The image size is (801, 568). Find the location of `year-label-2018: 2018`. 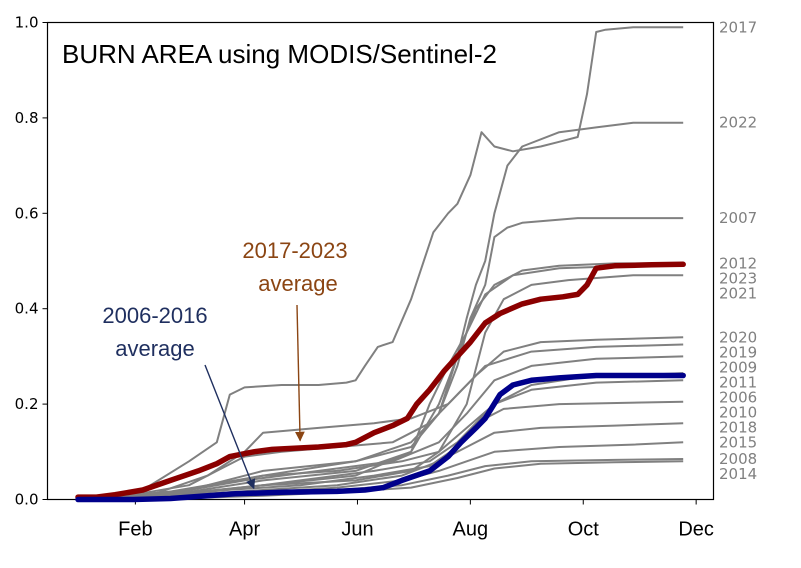

year-label-2018: 2018 is located at coordinates (738, 427).